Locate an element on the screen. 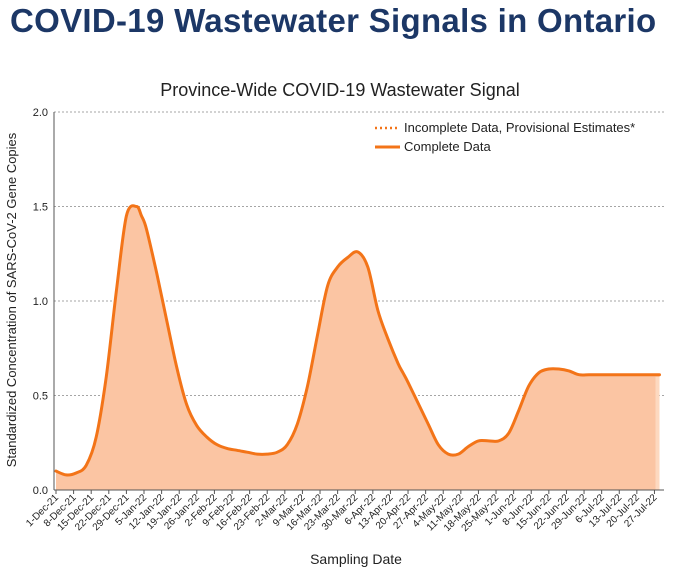 The width and height of the screenshot is (681, 574). y-tick-label: 0.5 is located at coordinates (40, 397).